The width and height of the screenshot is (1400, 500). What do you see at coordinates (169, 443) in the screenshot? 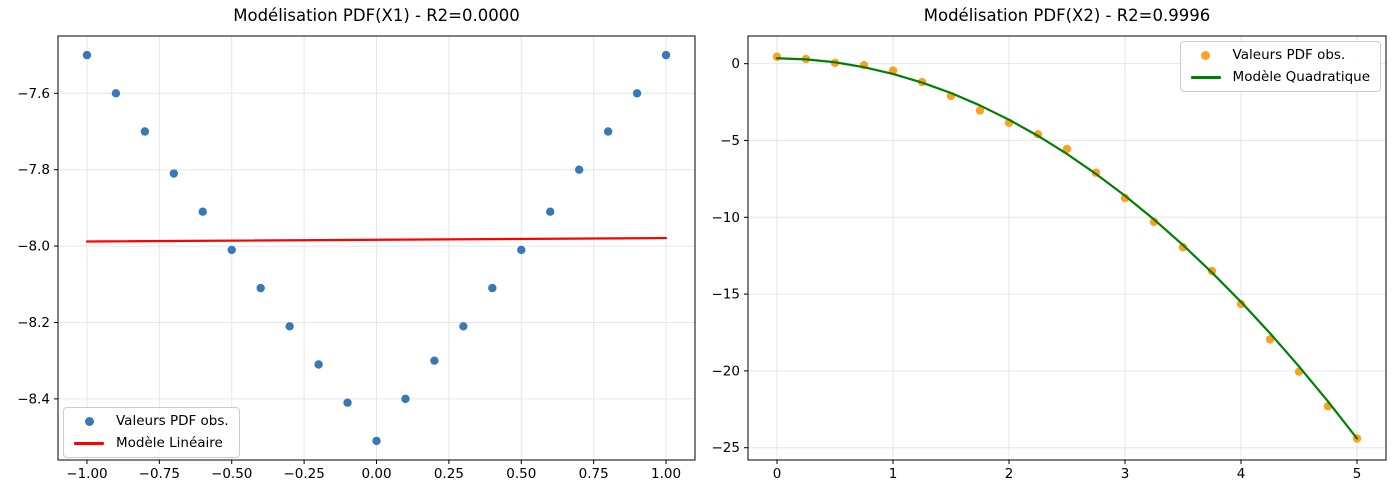
I see `legend-label: Modèle Linéaire` at bounding box center [169, 443].